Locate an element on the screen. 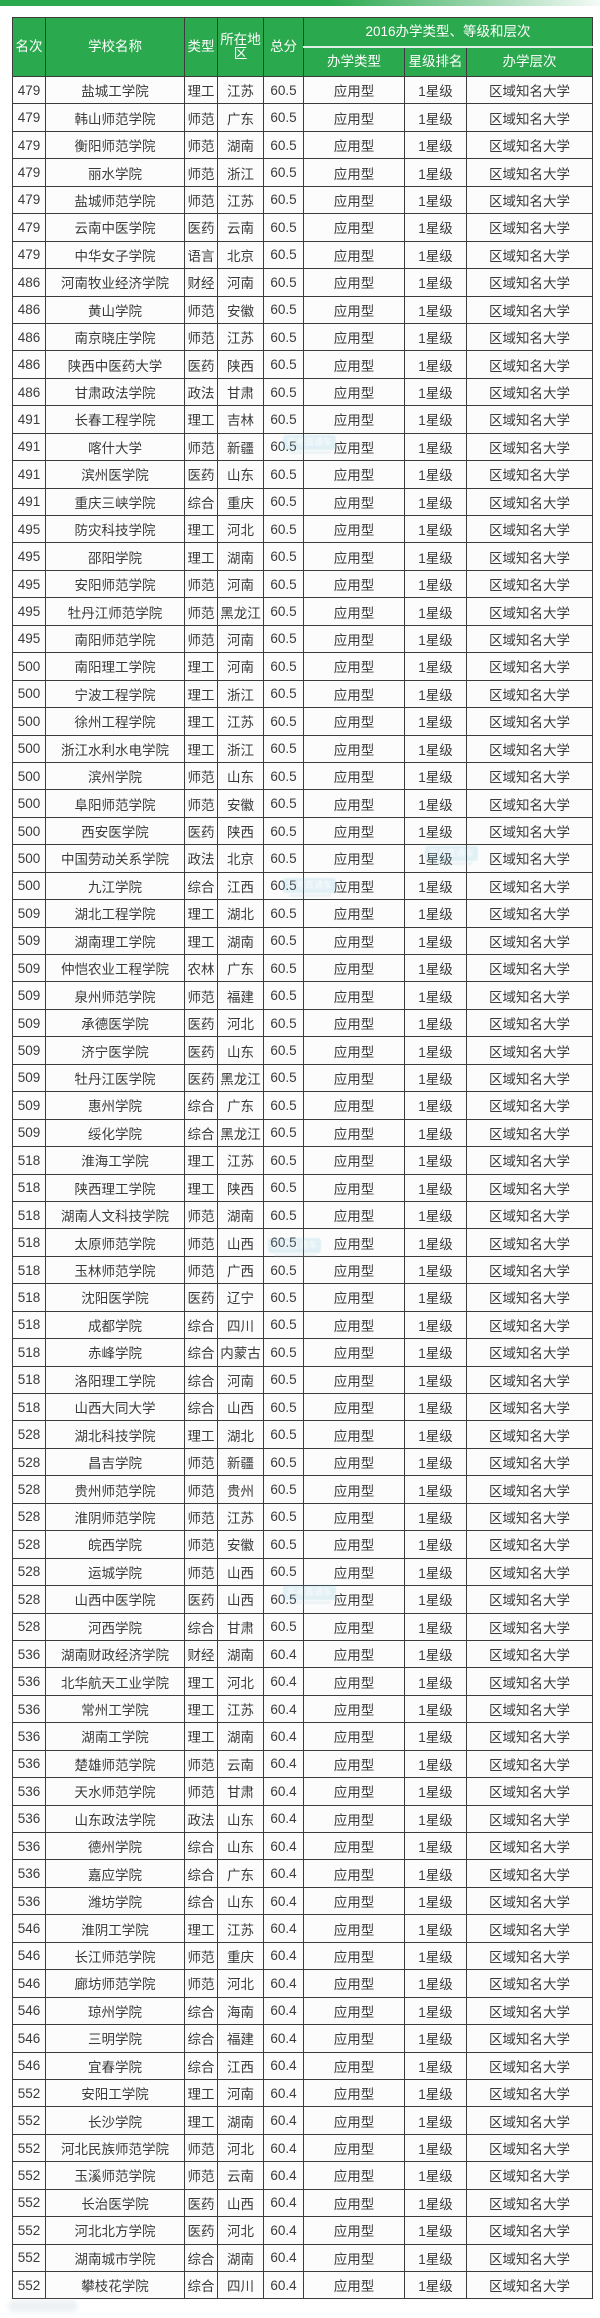 This screenshot has width=600, height=2318. table-row: 486 河南牧业经济学院 财经 河南 60.5 应用型 1星级 区域知名大学 is located at coordinates (303, 282).